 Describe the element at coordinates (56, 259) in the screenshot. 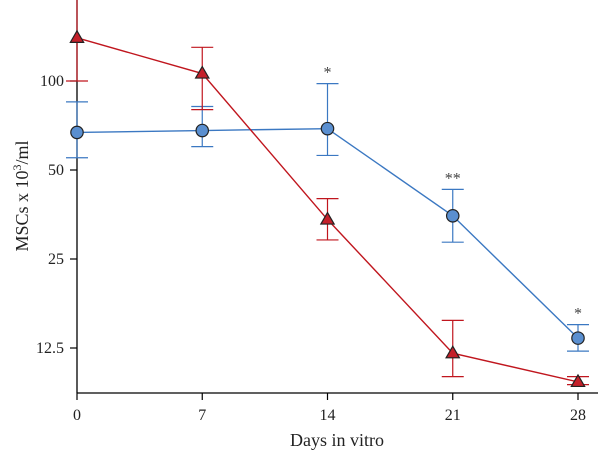

I see `y-tick-label: 25` at that location.